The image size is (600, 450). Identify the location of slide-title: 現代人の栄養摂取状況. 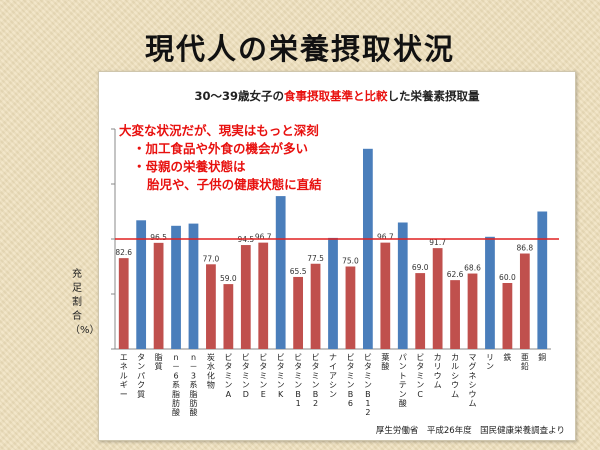
(299, 49).